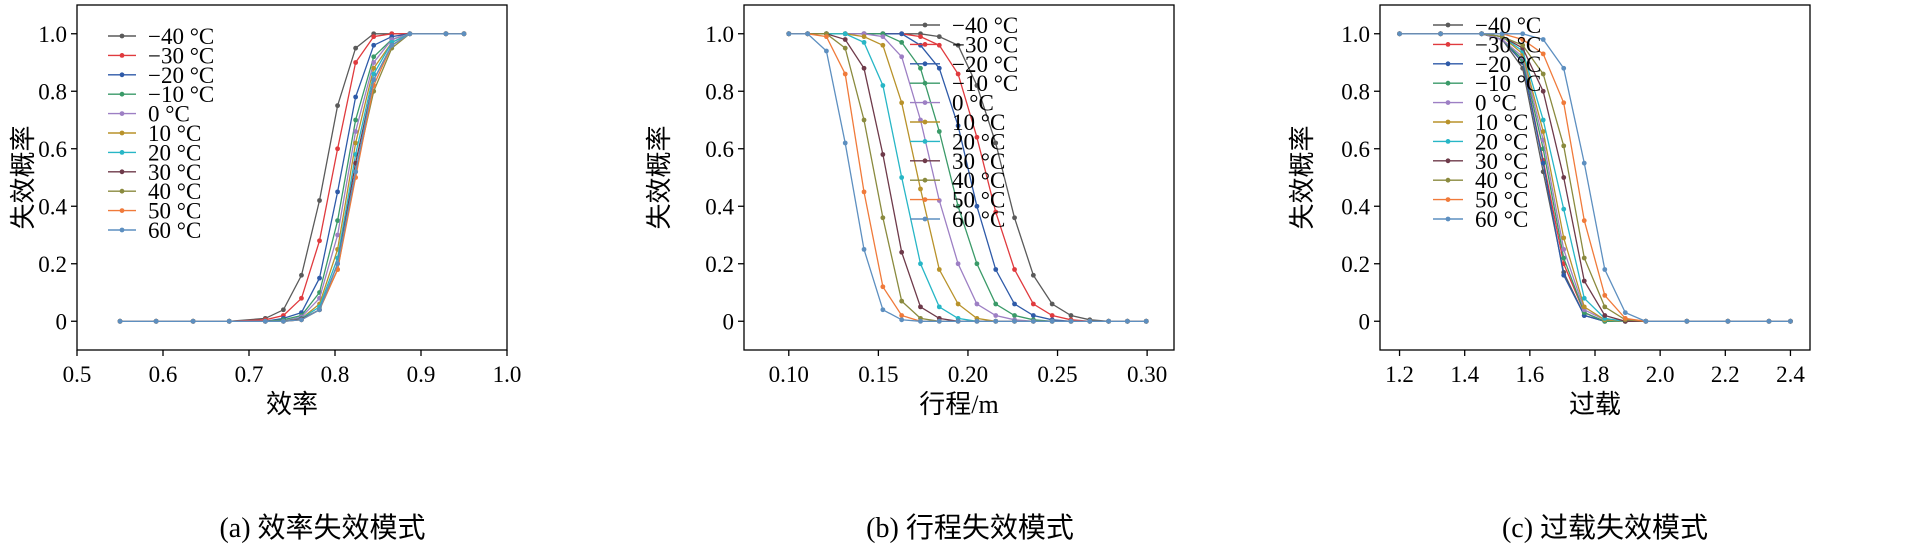 This screenshot has width=1905, height=555. Describe the element at coordinates (1605, 528) in the screenshot. I see `chart-caption: (c) 过载失效模式` at that location.